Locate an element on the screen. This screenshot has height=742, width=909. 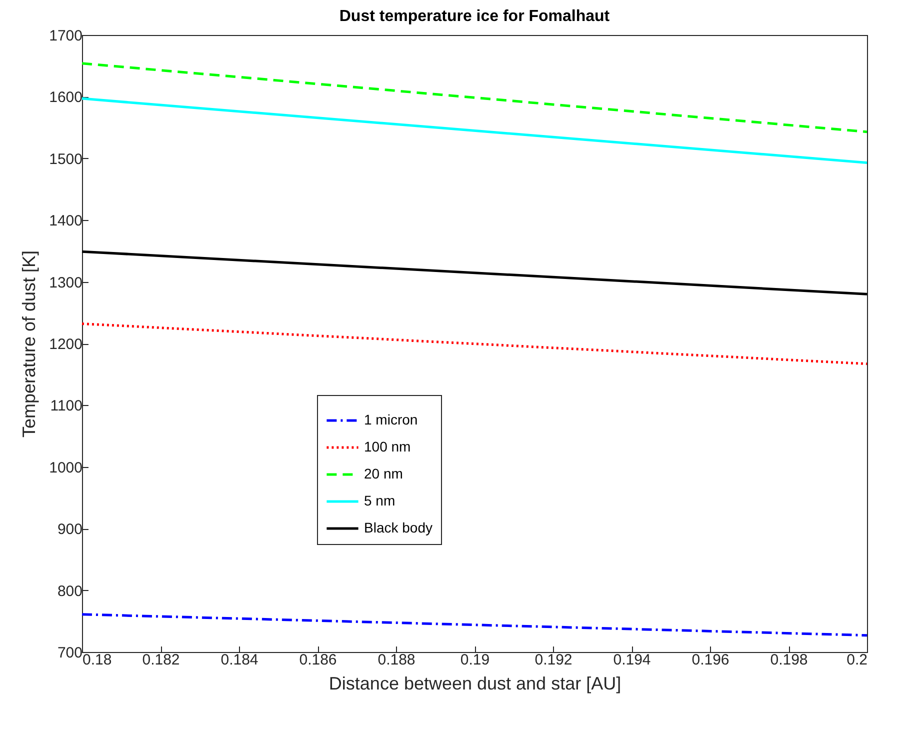
y-tick-label: 1600 is located at coordinates (65, 97).